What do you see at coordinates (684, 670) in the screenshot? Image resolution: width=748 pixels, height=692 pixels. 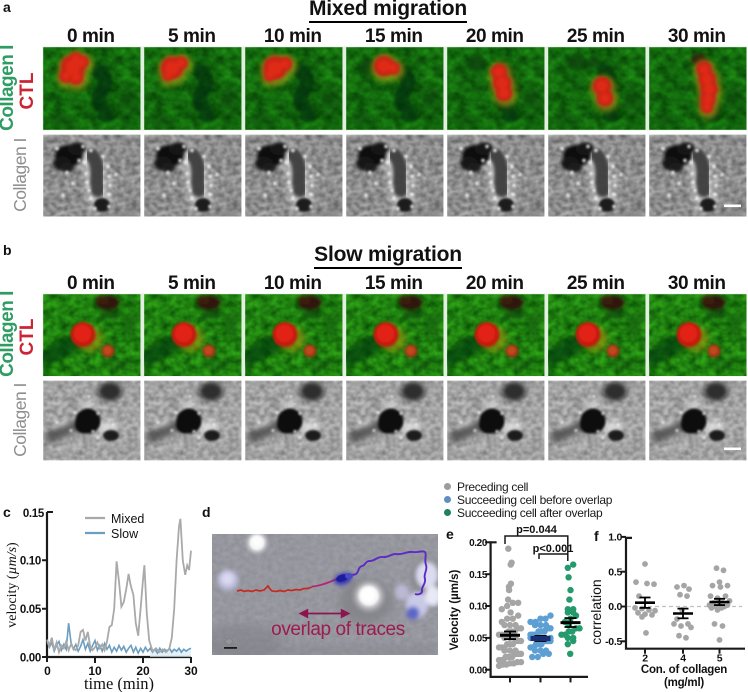 I see `svg-text: Con. of collagen` at bounding box center [684, 670].